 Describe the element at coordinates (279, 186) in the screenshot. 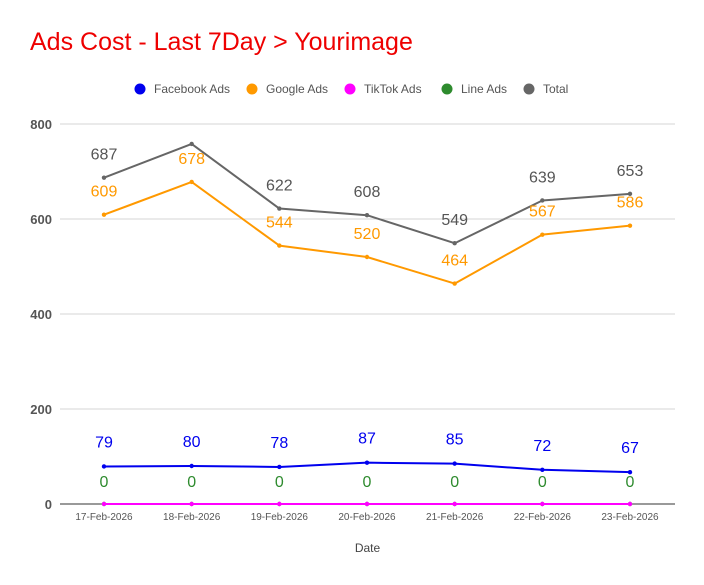

I see `data-label-total: 622` at that location.